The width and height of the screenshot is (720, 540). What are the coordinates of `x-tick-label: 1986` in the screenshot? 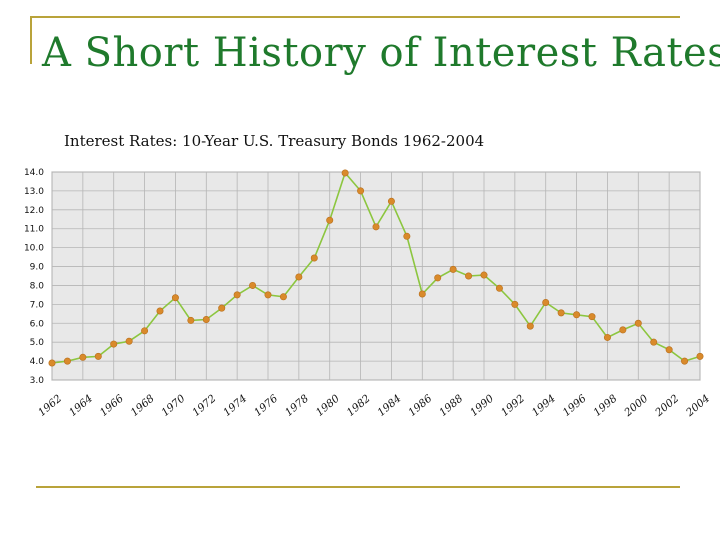 It's located at (420, 405).